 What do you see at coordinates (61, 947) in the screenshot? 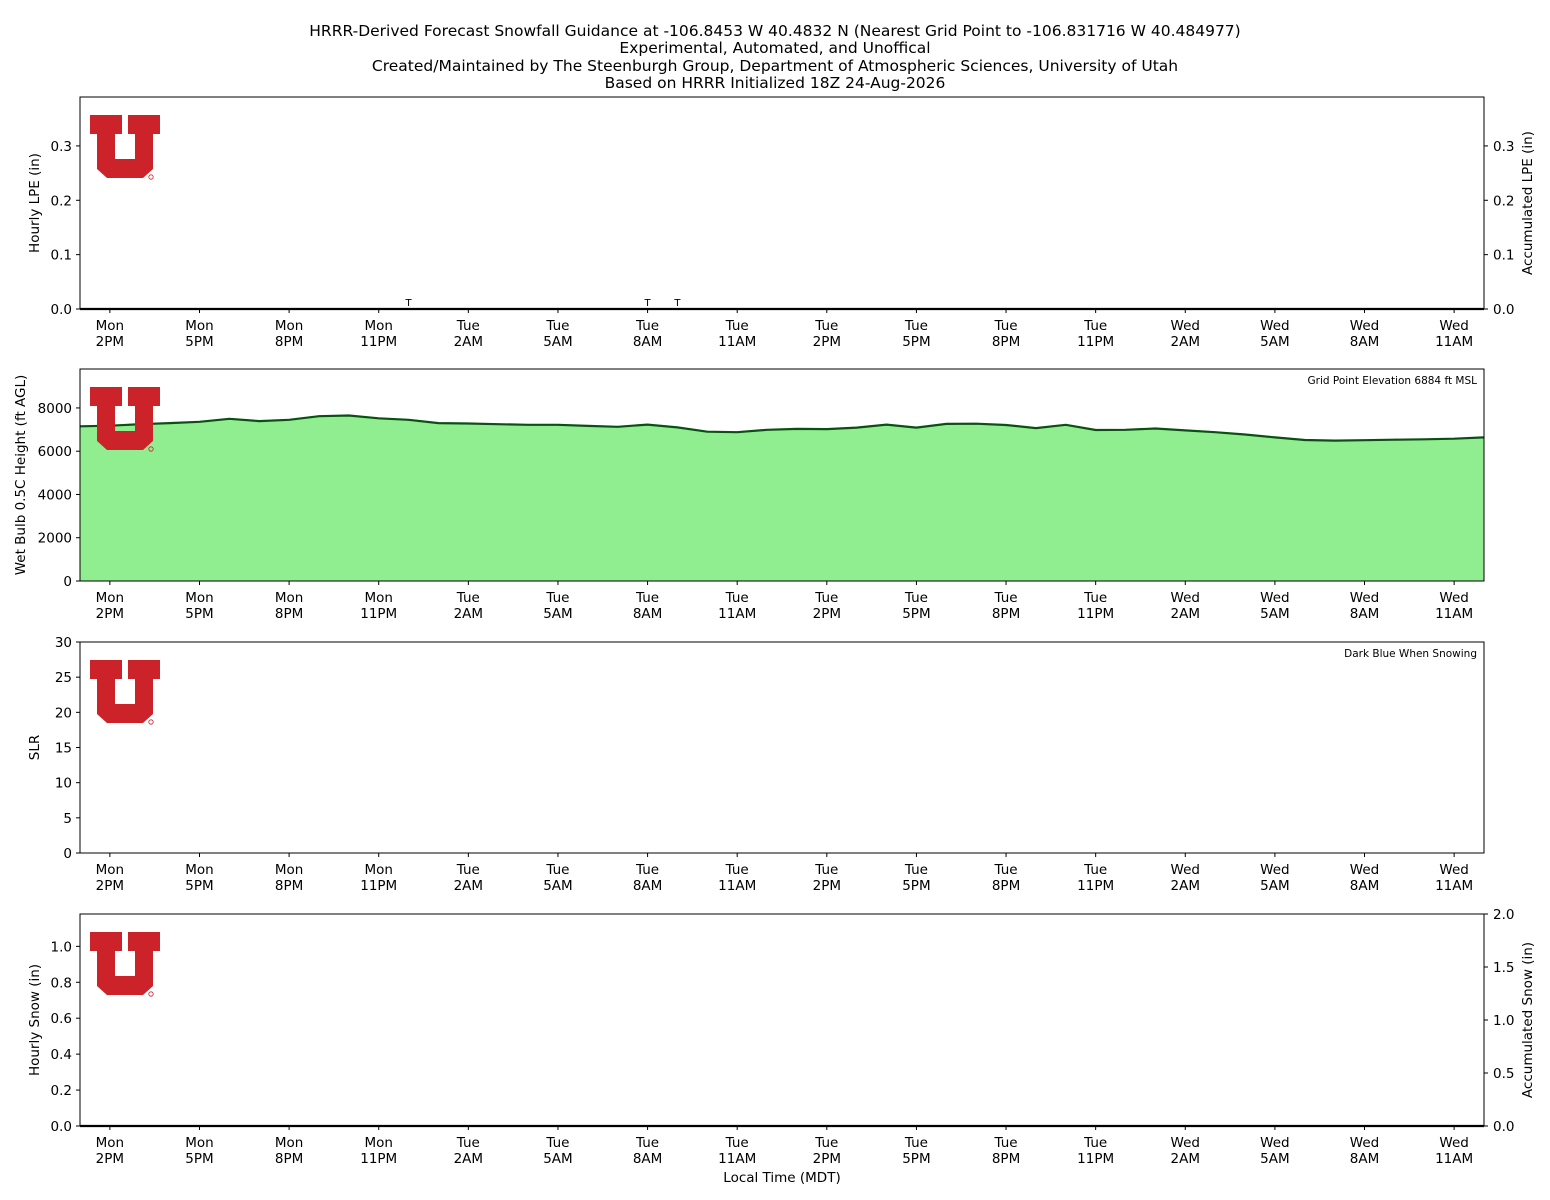
I see `y-tick-label: 1.0` at bounding box center [61, 947].